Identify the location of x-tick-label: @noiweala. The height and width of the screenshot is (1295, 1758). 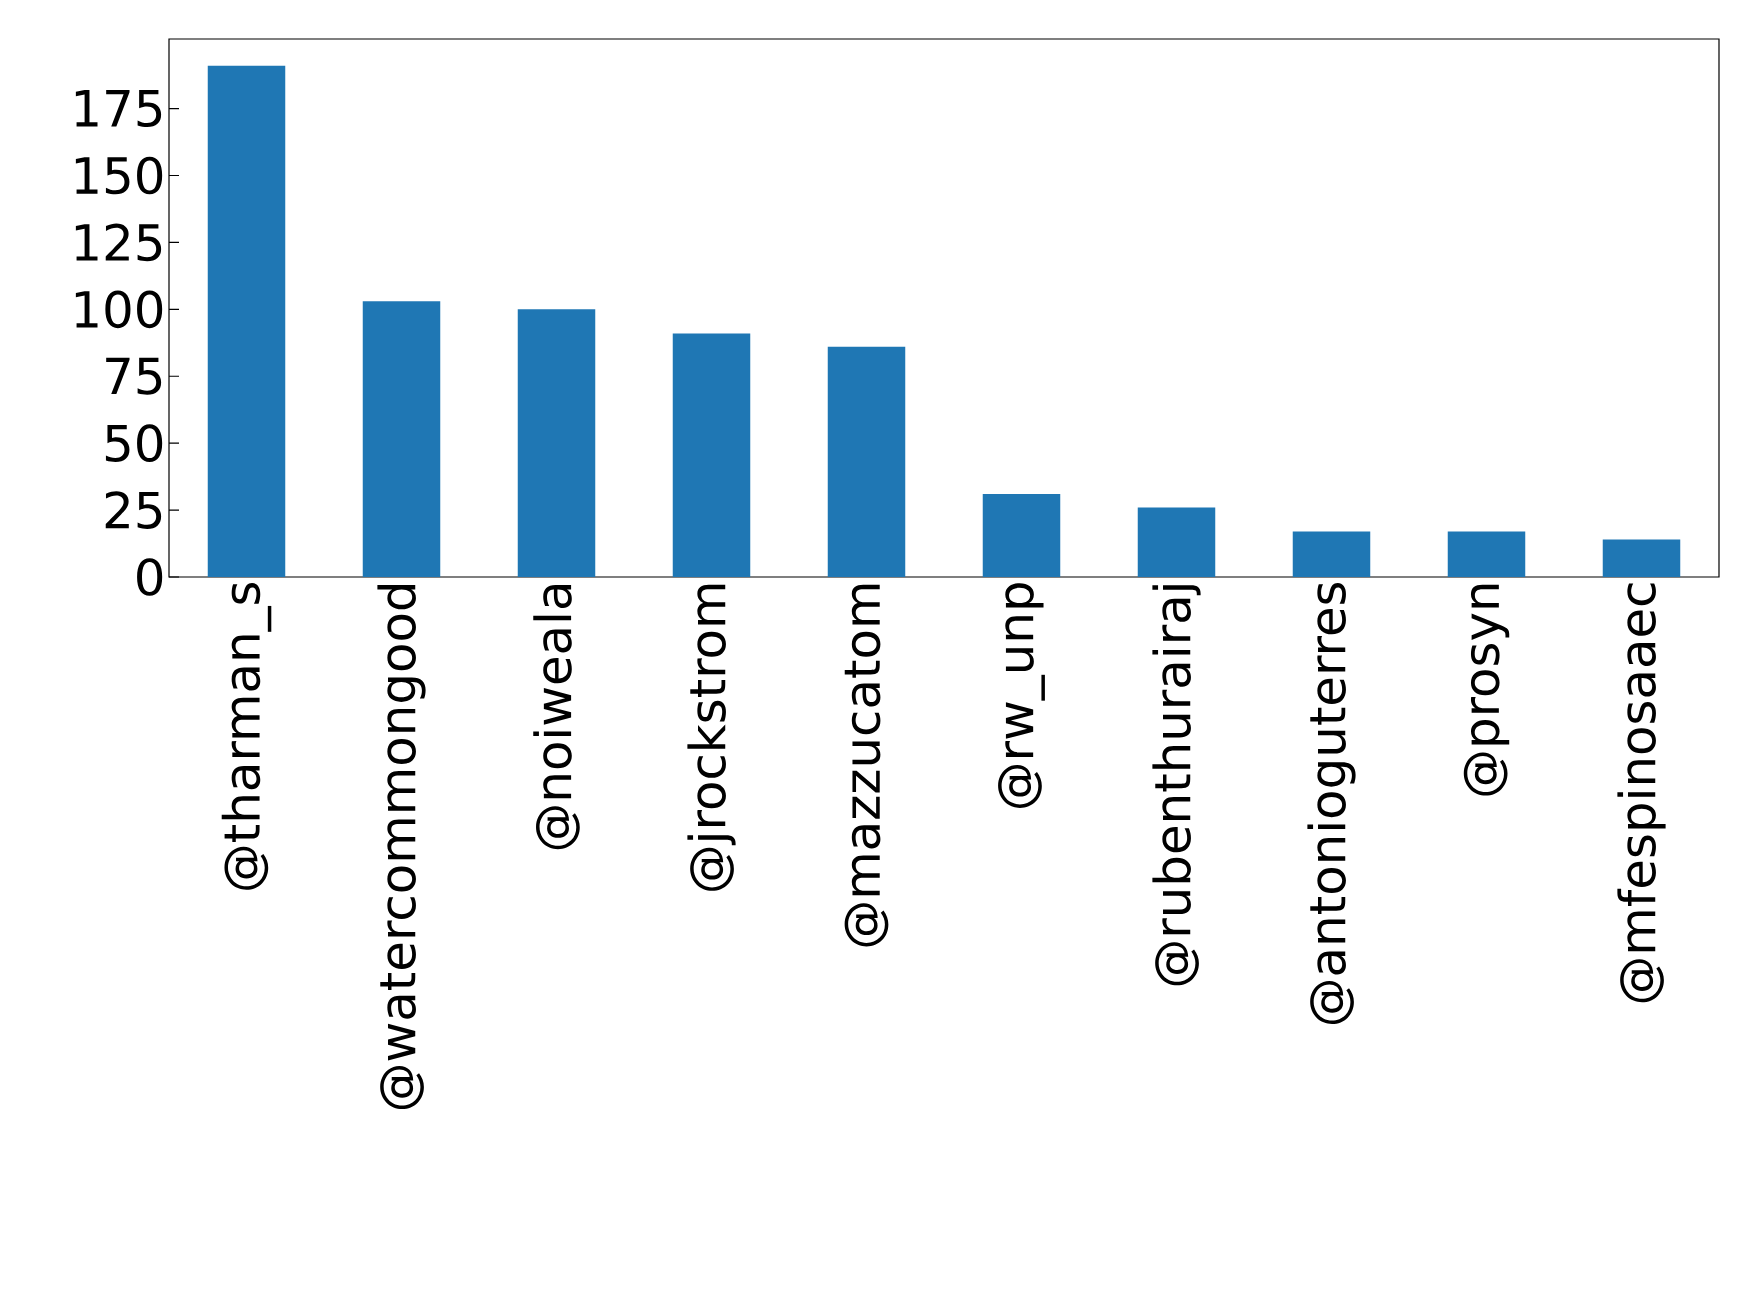
(556, 717).